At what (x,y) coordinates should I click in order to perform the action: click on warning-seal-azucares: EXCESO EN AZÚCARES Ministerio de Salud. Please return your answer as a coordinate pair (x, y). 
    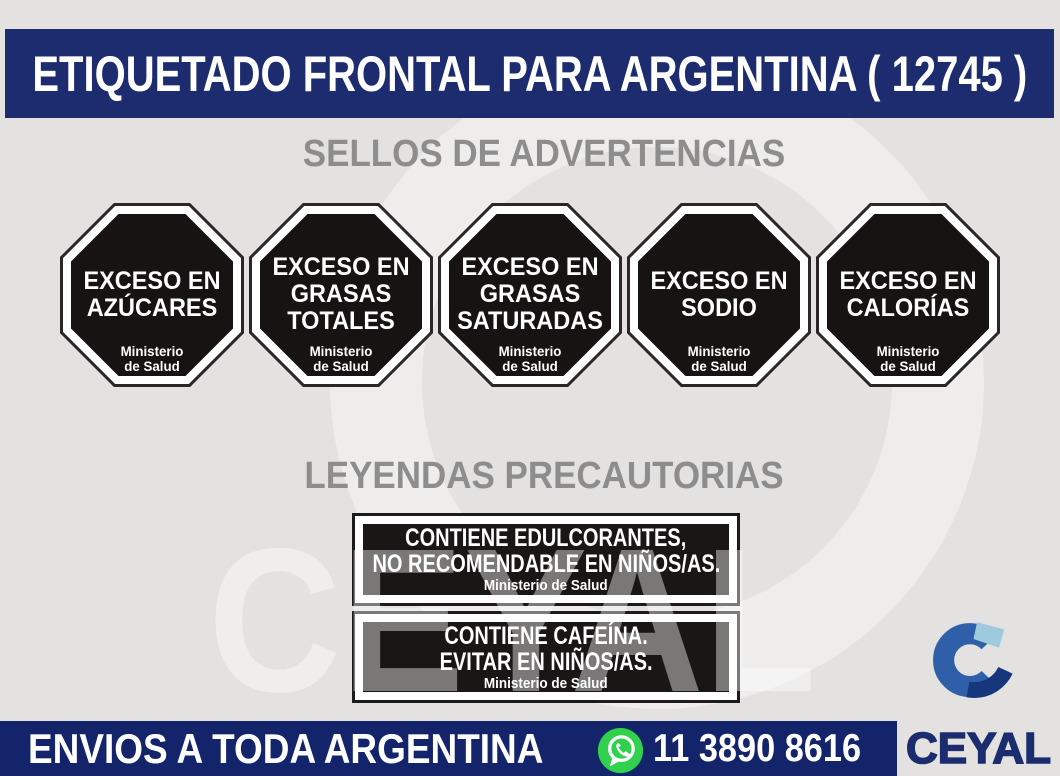
    Looking at the image, I should click on (152, 295).